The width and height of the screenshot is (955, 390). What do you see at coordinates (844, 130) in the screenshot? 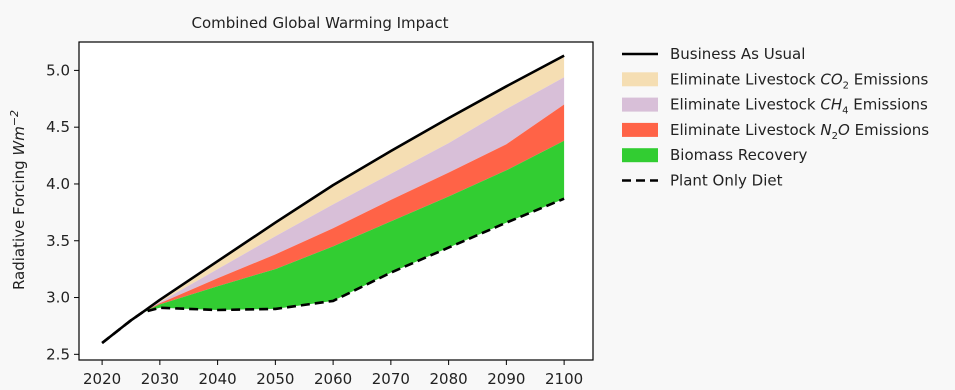
I see `legend-label-symbol: O` at bounding box center [844, 130].